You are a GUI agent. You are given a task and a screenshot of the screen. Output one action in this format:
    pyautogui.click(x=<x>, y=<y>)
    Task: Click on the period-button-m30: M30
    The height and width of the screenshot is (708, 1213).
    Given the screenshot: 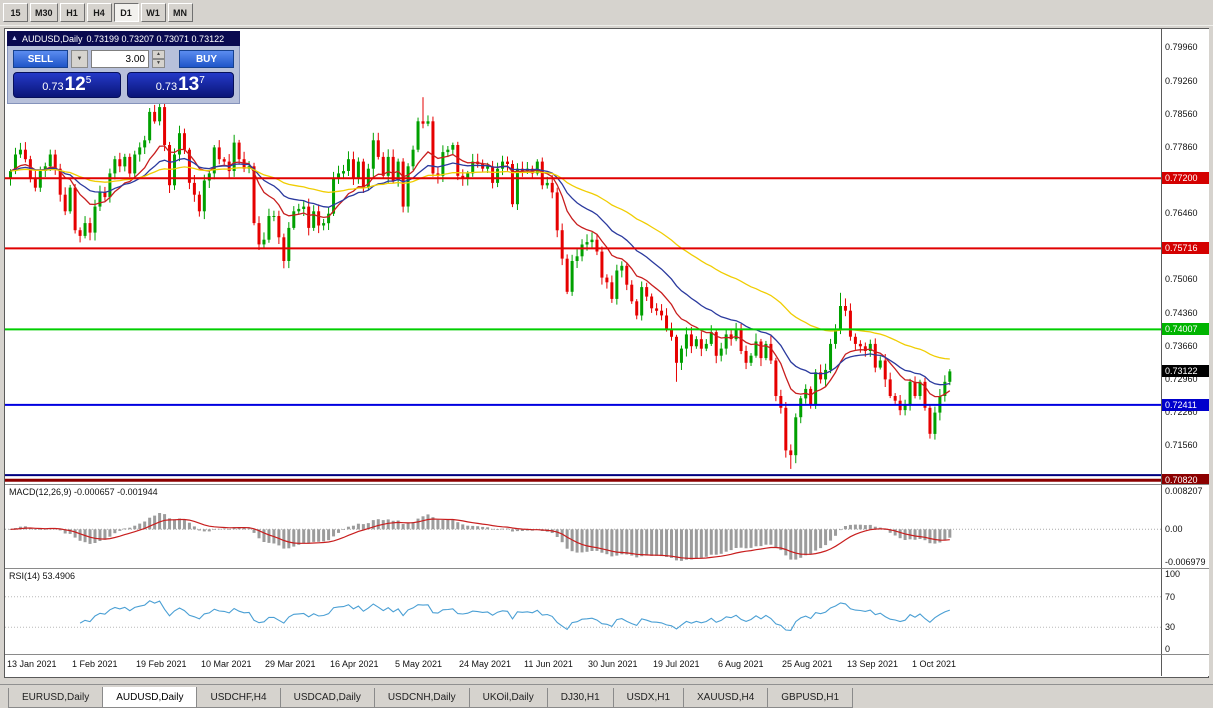 What is the action you would take?
    pyautogui.click(x=44, y=12)
    